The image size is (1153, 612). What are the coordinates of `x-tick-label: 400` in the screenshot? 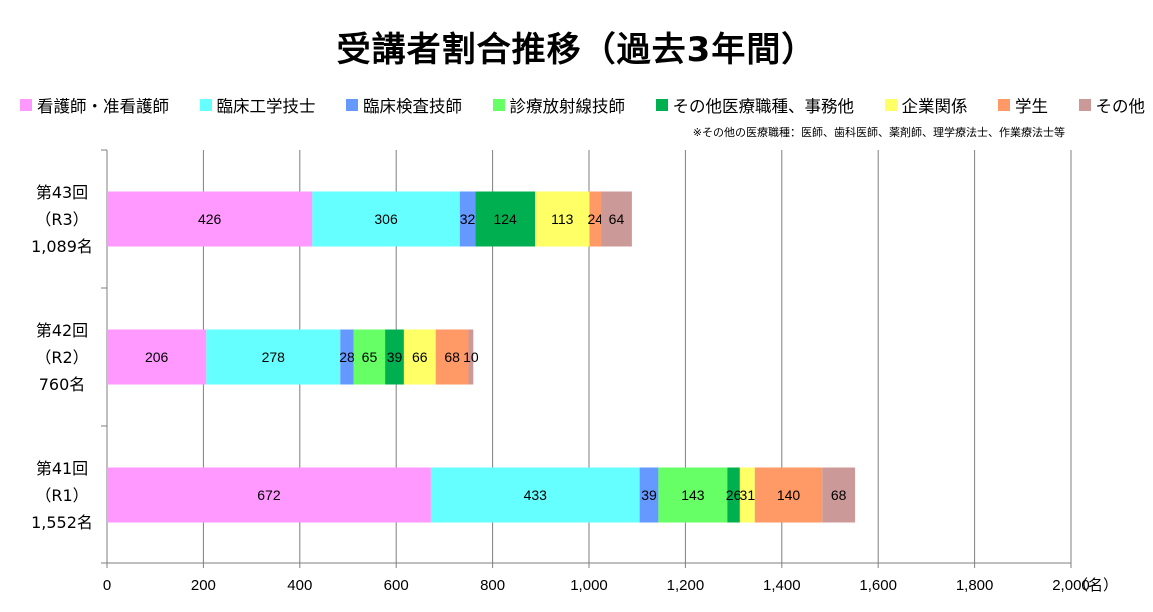 It's located at (299, 585).